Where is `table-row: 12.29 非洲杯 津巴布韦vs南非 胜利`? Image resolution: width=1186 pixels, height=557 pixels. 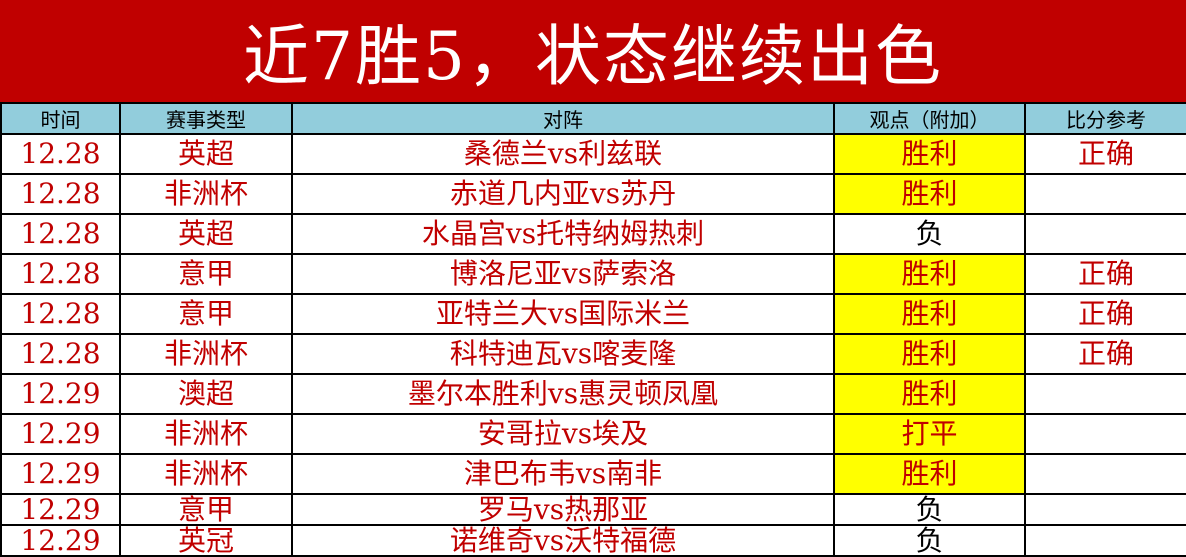
table-row: 12.29 非洲杯 津巴布韦vs南非 胜利 is located at coordinates (593, 474).